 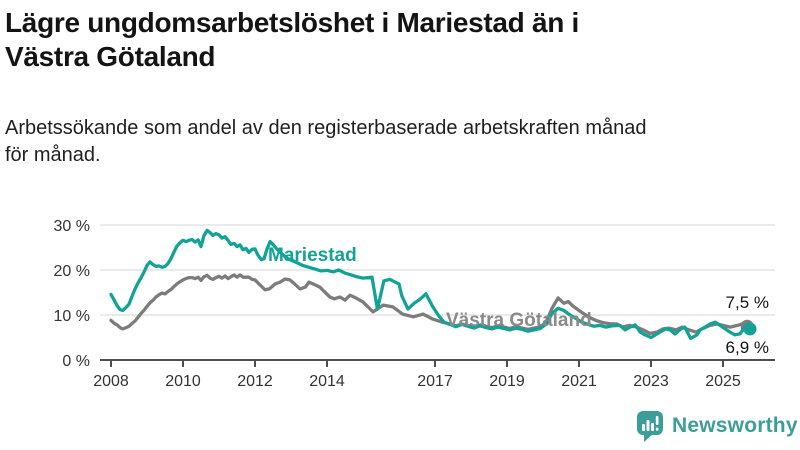 I want to click on x-tick-label-2008: 2008, so click(x=111, y=381).